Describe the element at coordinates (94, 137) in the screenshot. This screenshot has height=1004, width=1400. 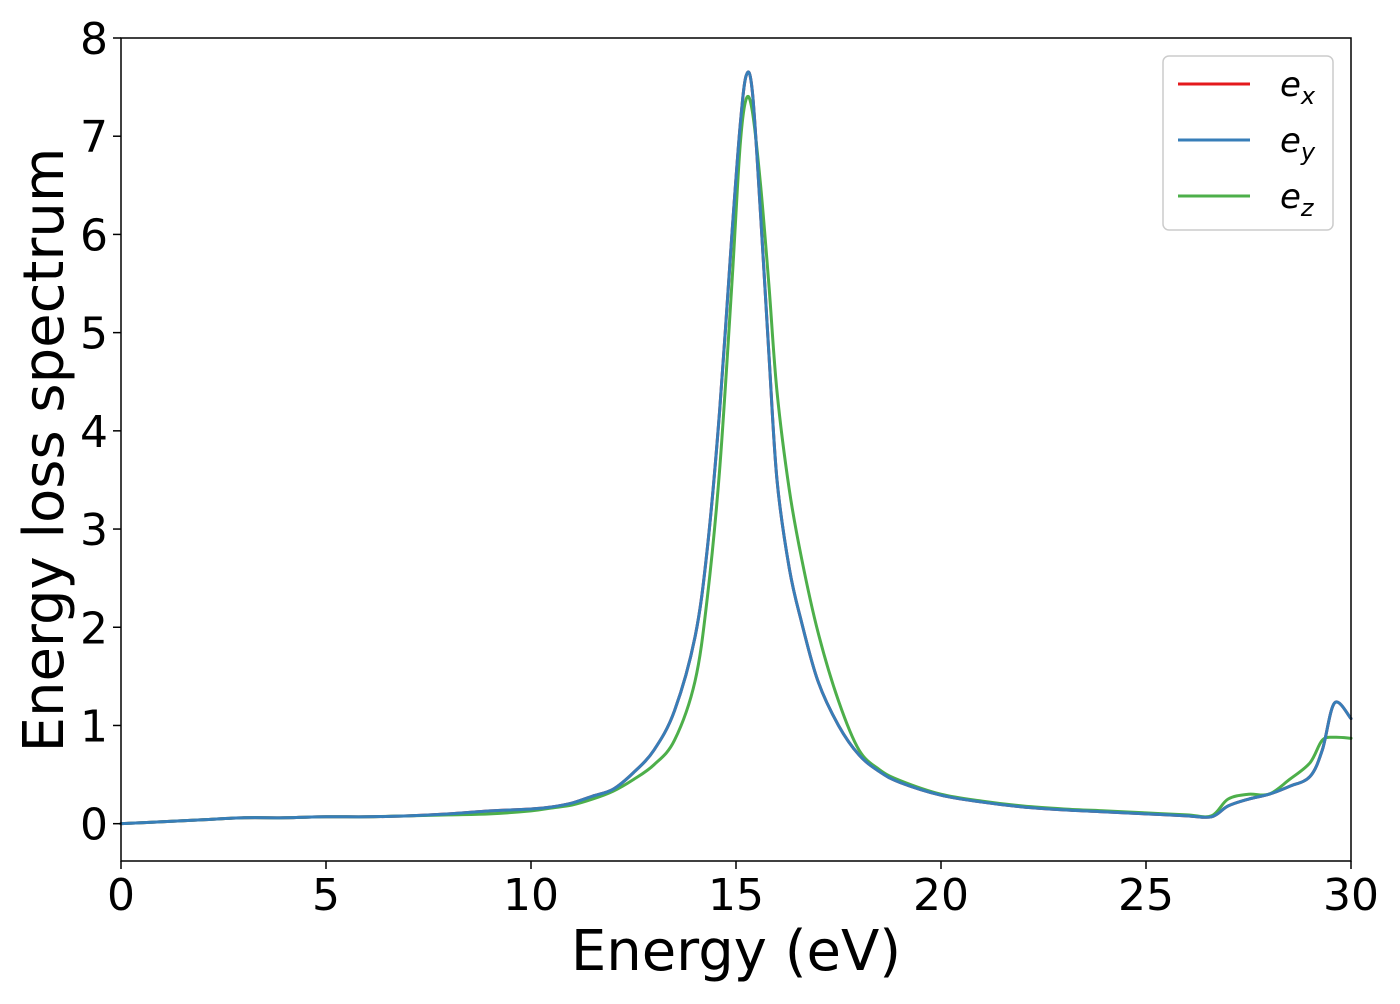
I see `y-tick-label: 7` at that location.